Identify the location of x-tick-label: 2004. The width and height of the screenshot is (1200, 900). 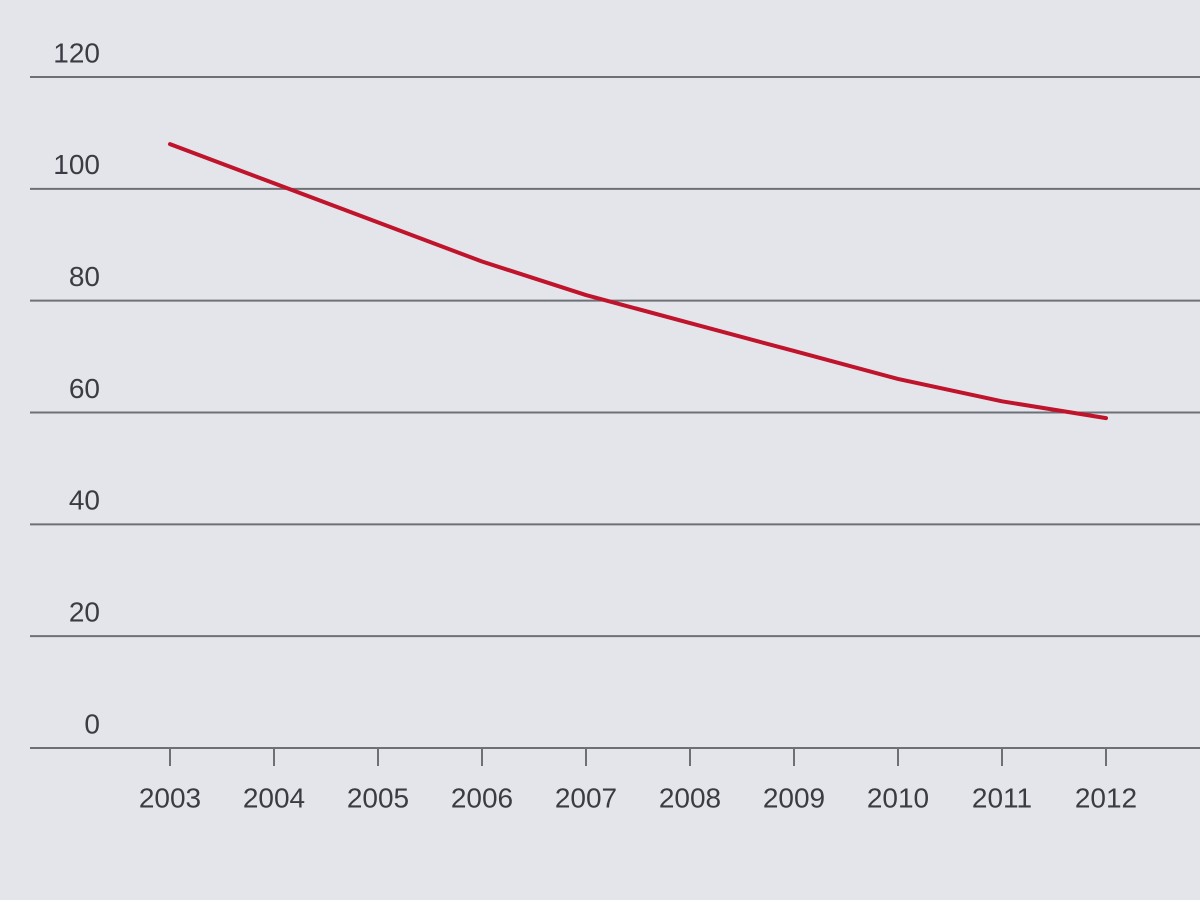
(274, 797).